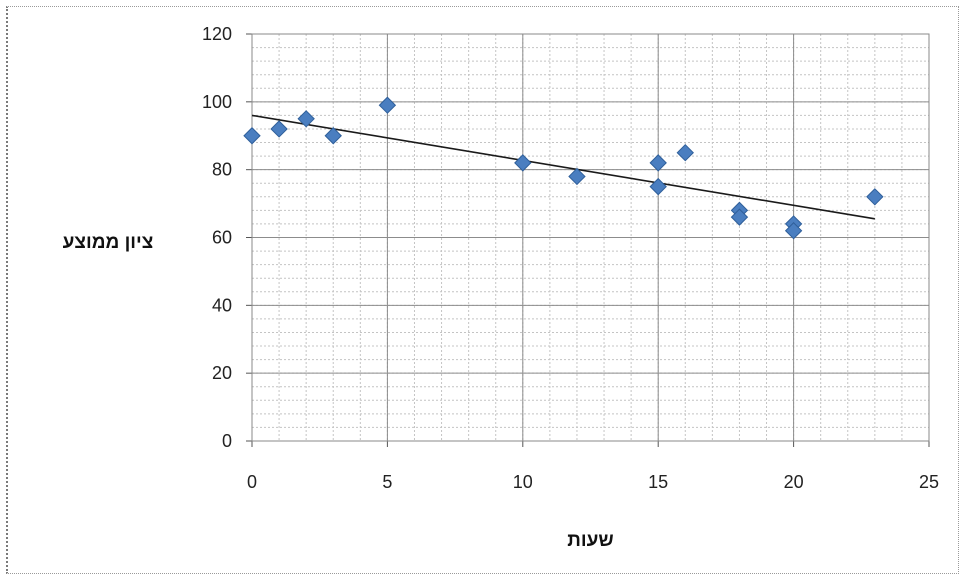 The width and height of the screenshot is (963, 578). Describe the element at coordinates (590, 540) in the screenshot. I see `x-axis-title: שעות` at that location.